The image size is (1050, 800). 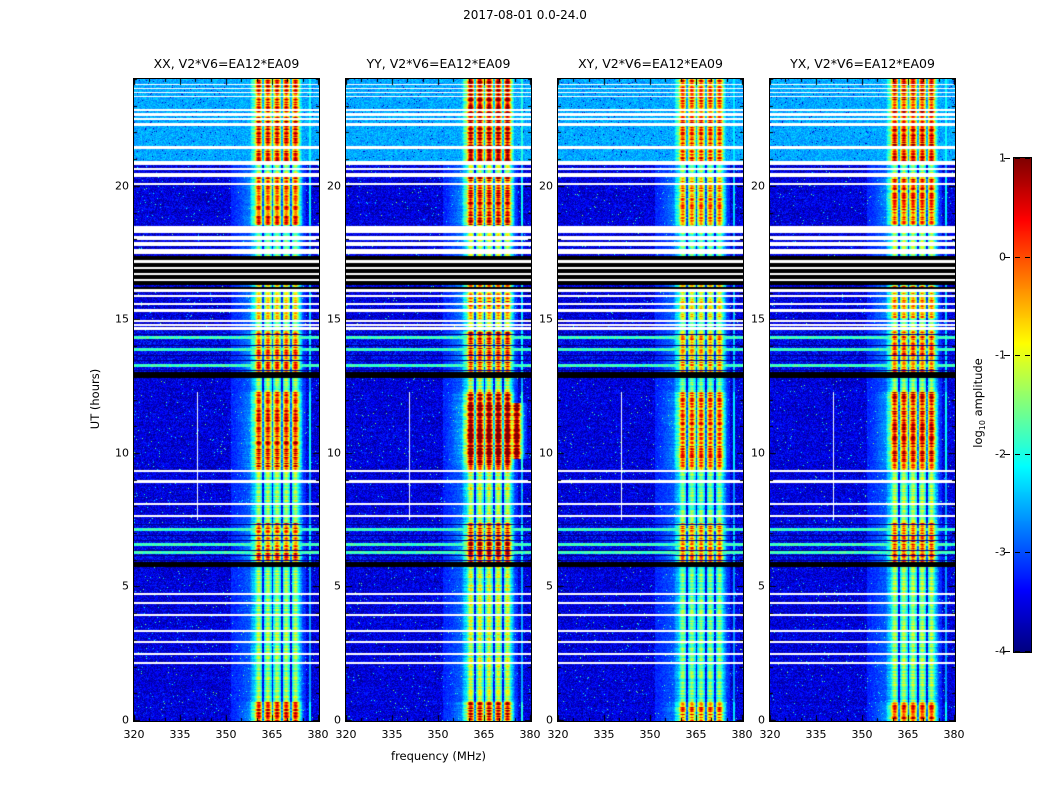 What do you see at coordinates (983, 425) in the screenshot?
I see `colorbar-label-sub: 10` at bounding box center [983, 425].